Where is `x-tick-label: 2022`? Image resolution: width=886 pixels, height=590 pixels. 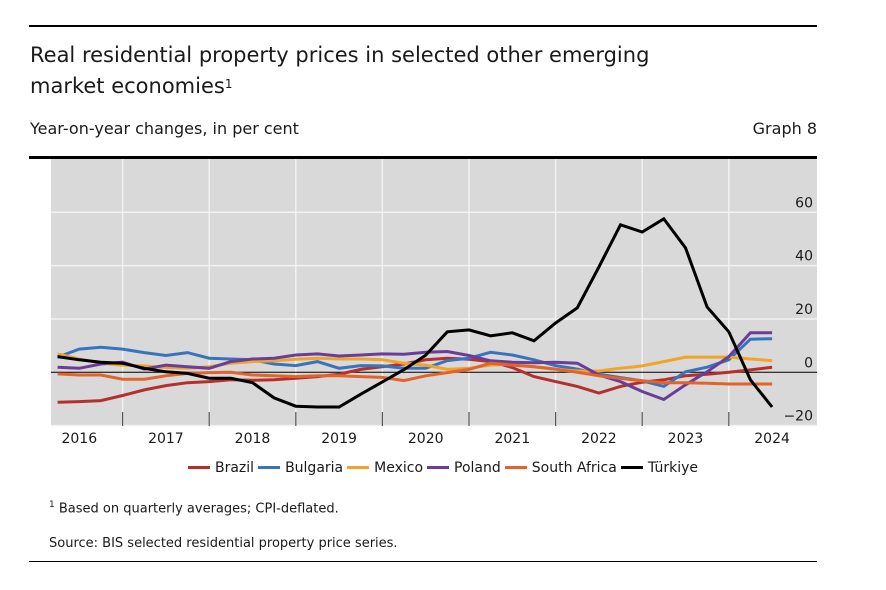
x-tick-label: 2022 is located at coordinates (599, 439).